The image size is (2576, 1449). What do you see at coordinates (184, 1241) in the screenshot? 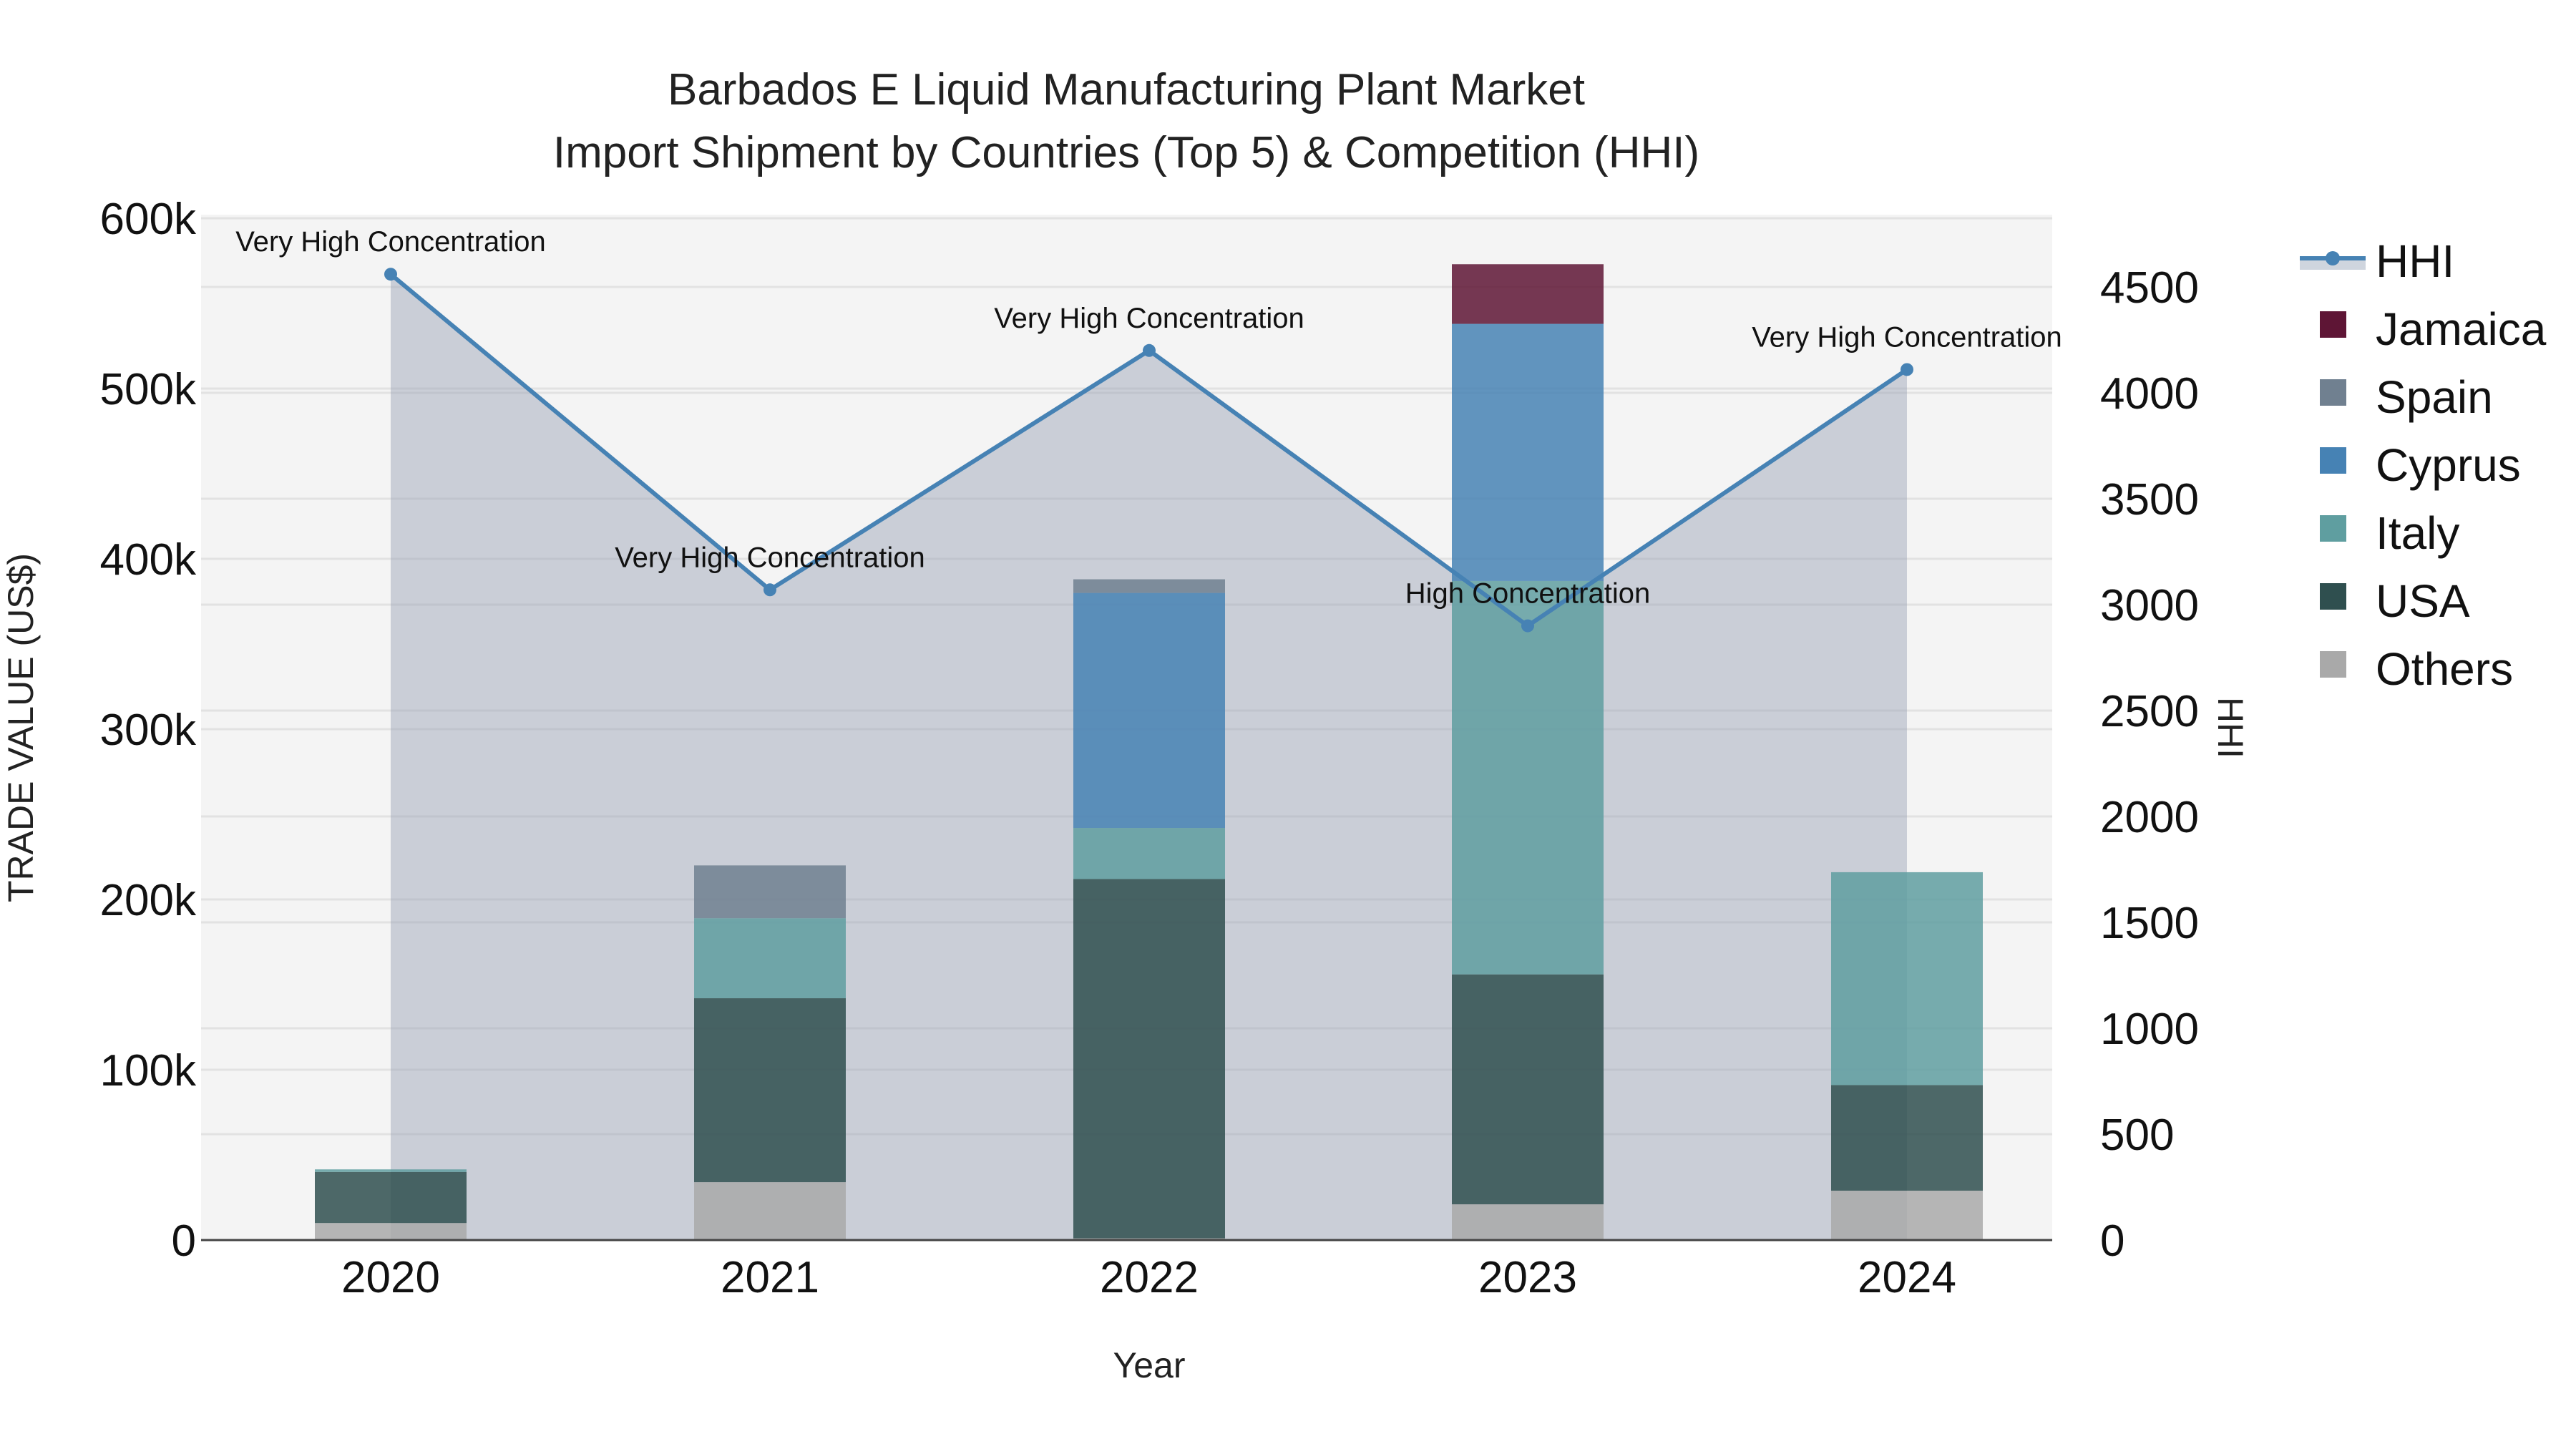
I see `y-left-tick: 0` at bounding box center [184, 1241].